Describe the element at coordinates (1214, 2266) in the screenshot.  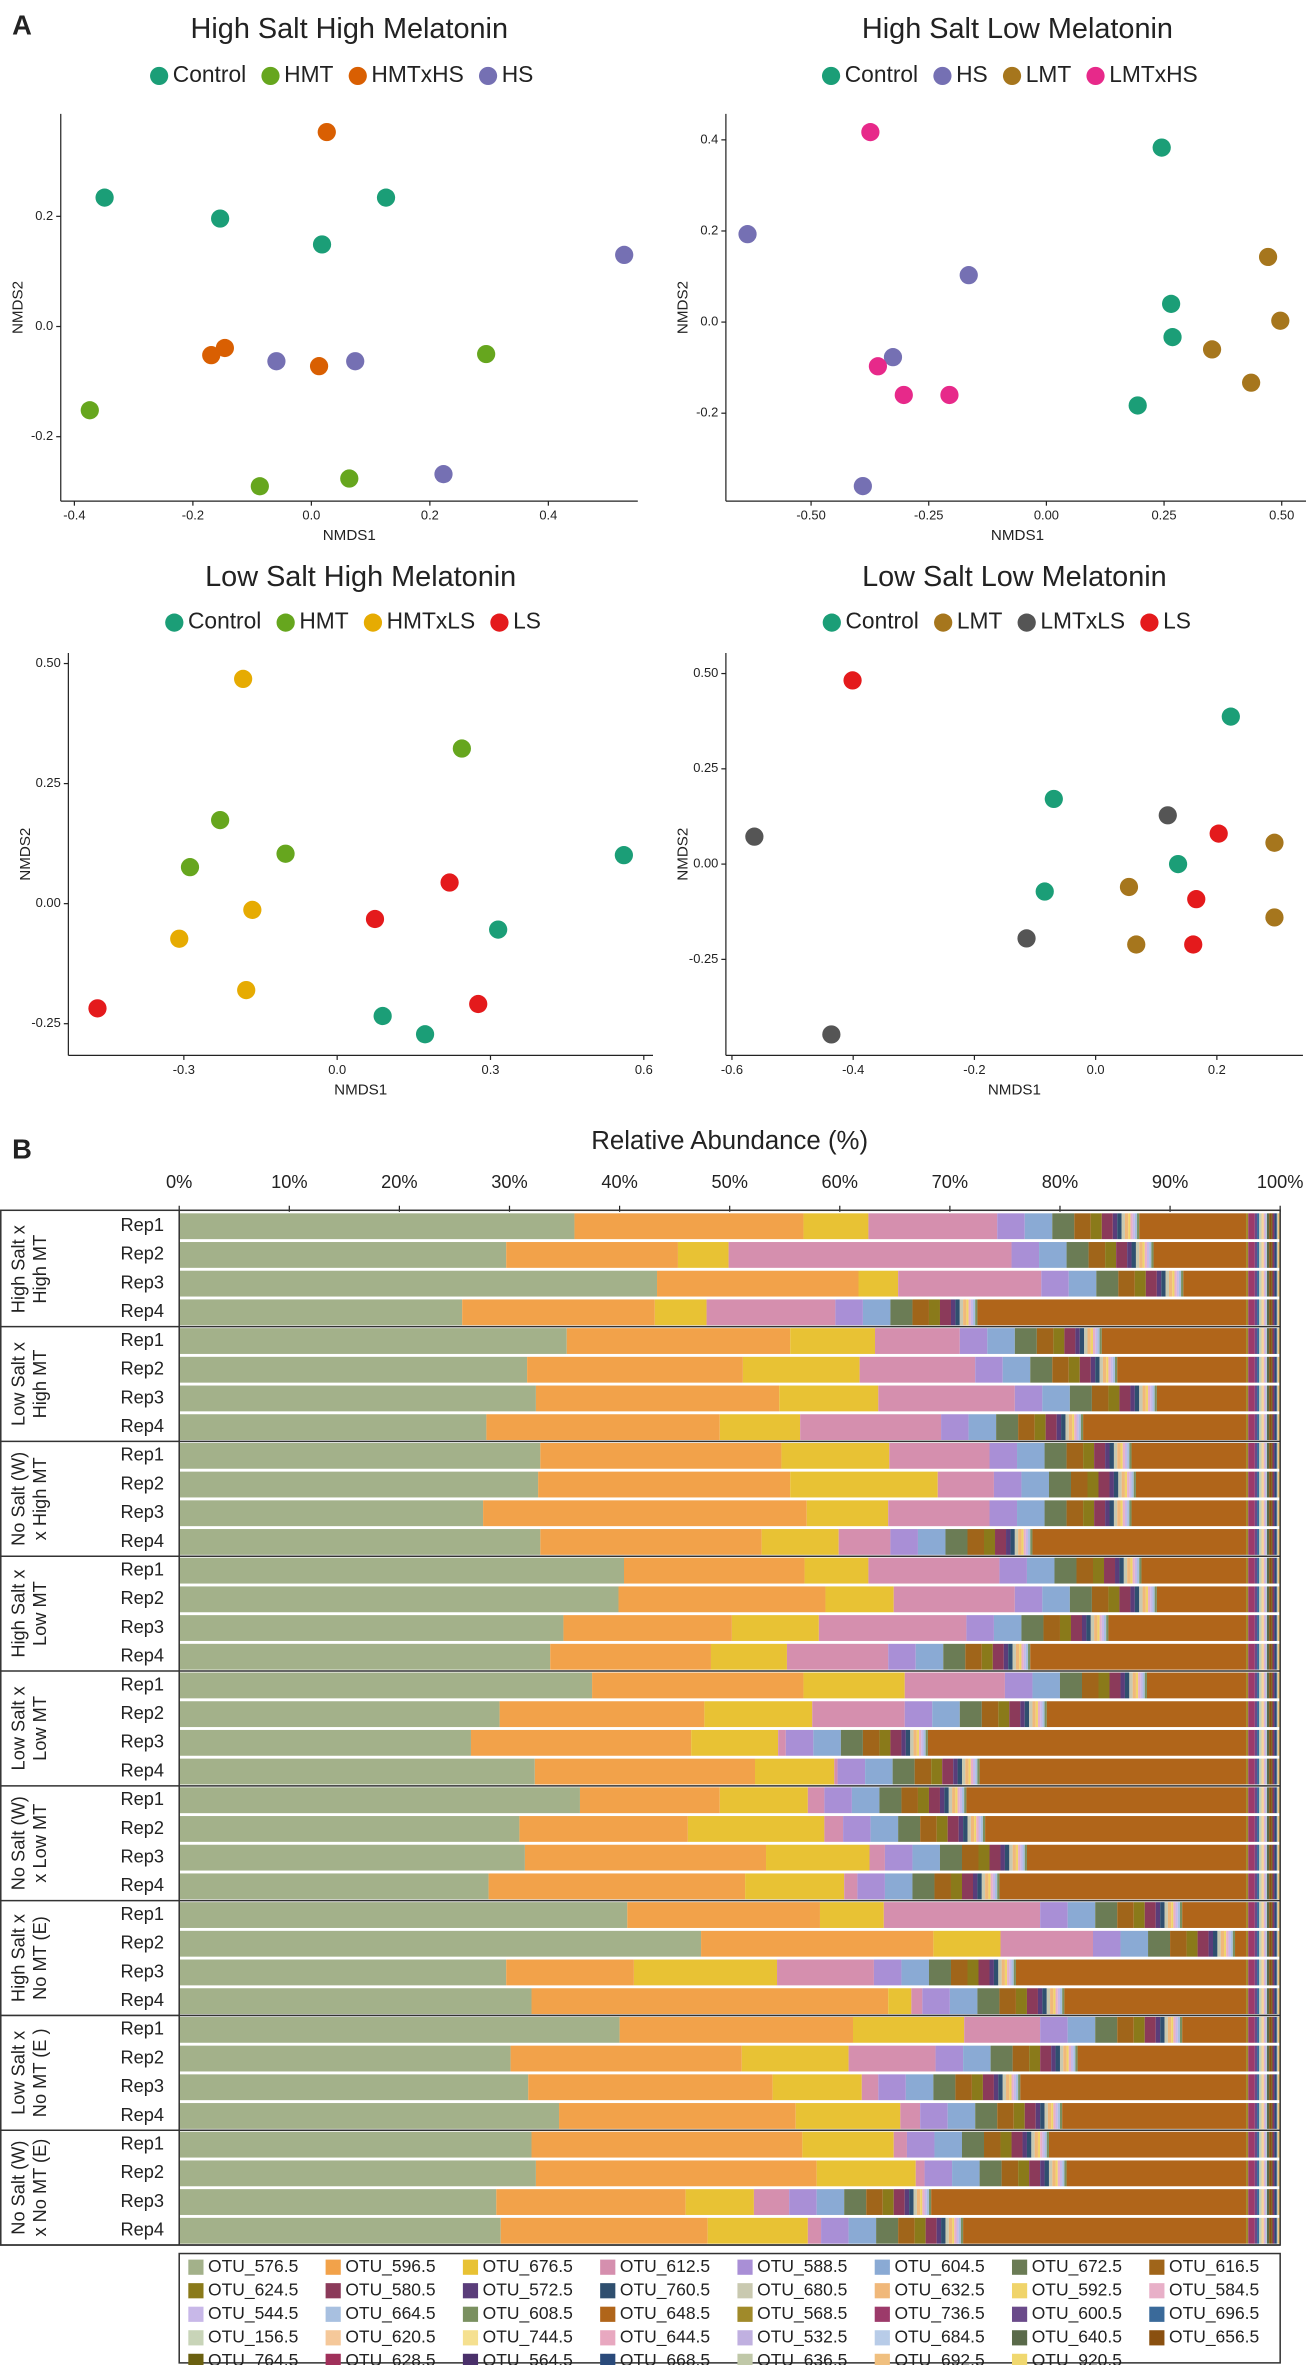
I see `legend-label: OTU_616.5` at that location.